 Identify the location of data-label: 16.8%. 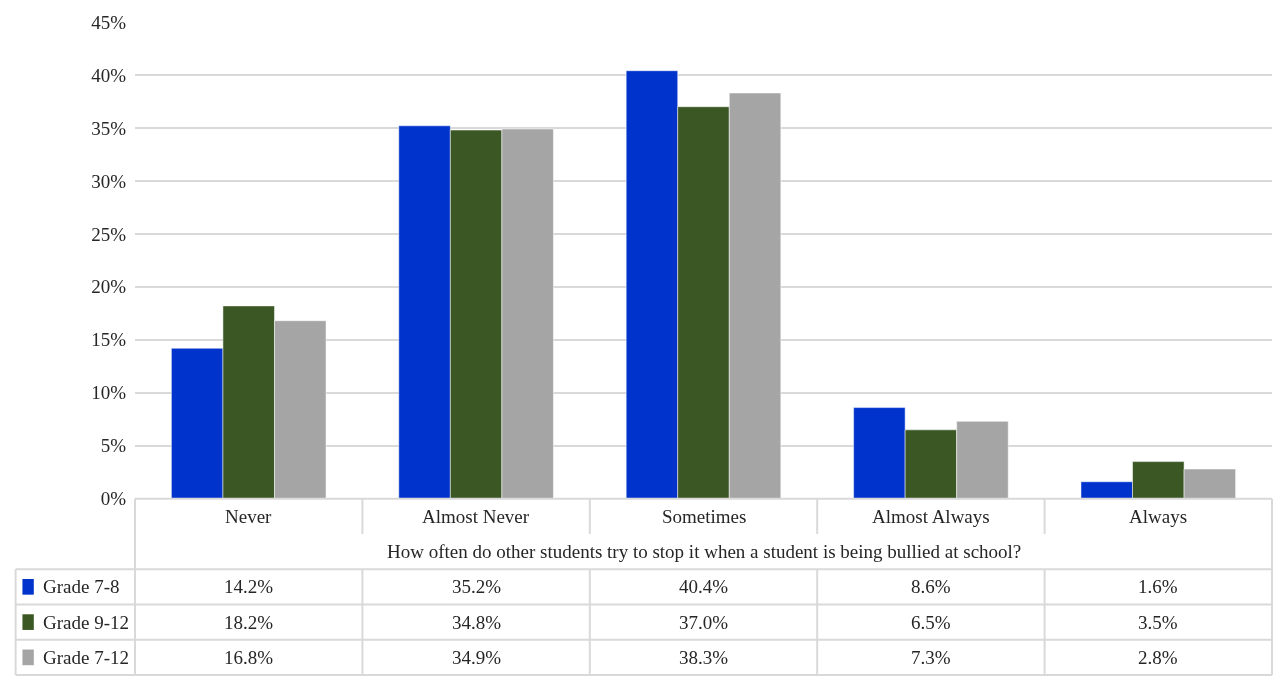
(249, 657).